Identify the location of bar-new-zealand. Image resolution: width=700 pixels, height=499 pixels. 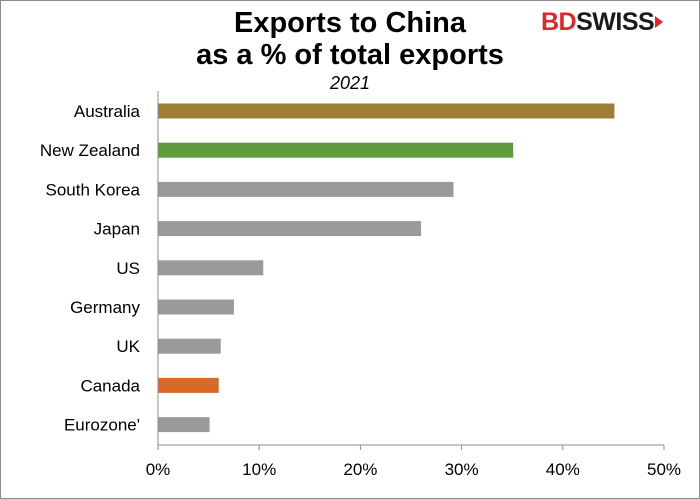
(336, 150).